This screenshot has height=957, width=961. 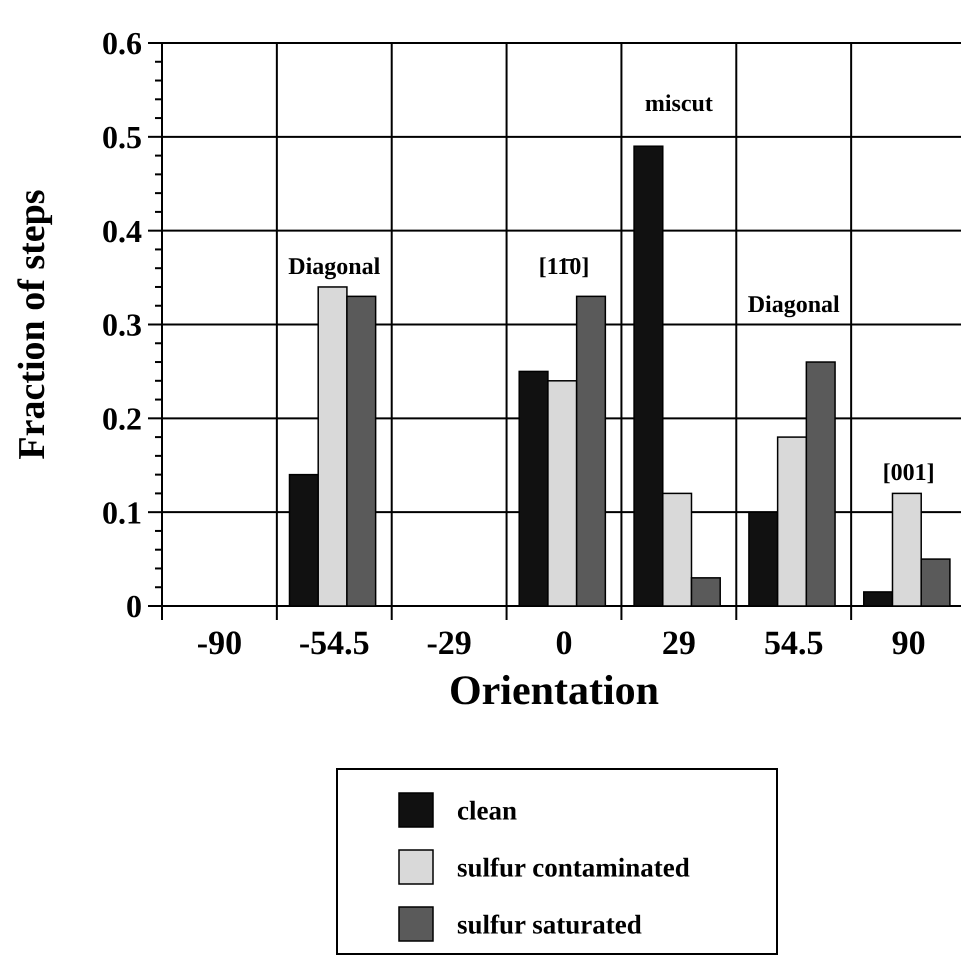 What do you see at coordinates (554, 691) in the screenshot?
I see `x-axis-title: Orientation` at bounding box center [554, 691].